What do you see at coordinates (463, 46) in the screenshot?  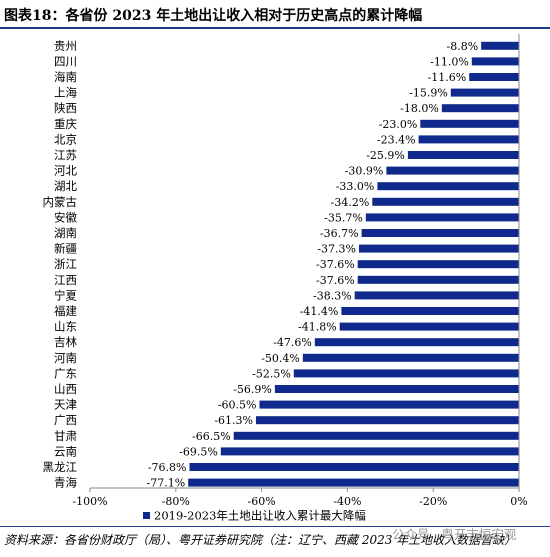 I see `value-label-0: -8.8%` at bounding box center [463, 46].